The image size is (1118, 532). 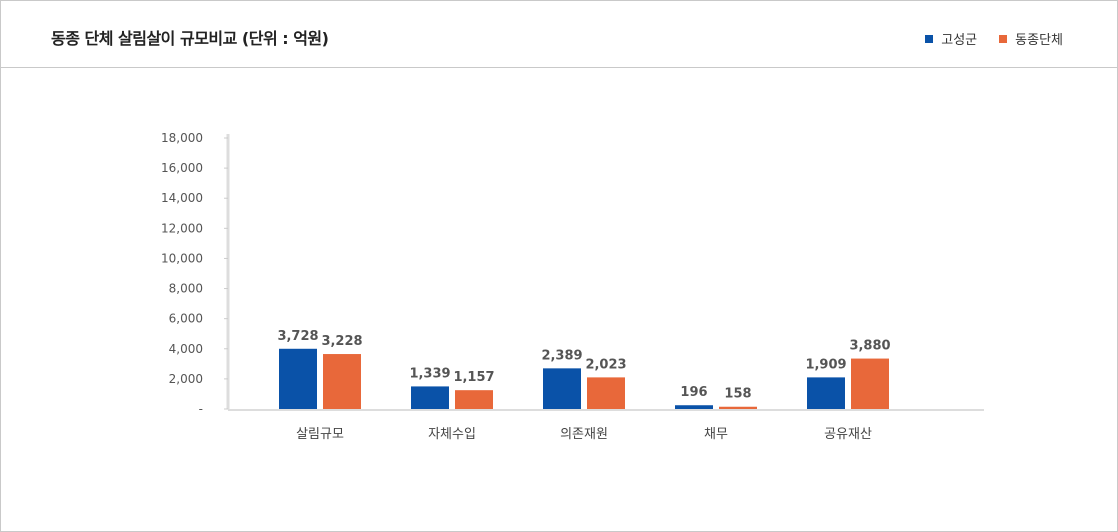 I want to click on x-category-label: 채무, so click(x=716, y=434).